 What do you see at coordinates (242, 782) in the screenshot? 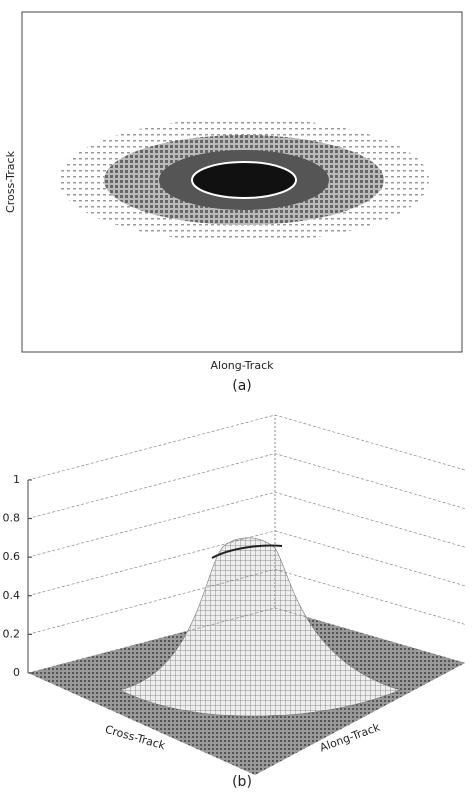
I see `caption: (b)` at bounding box center [242, 782].